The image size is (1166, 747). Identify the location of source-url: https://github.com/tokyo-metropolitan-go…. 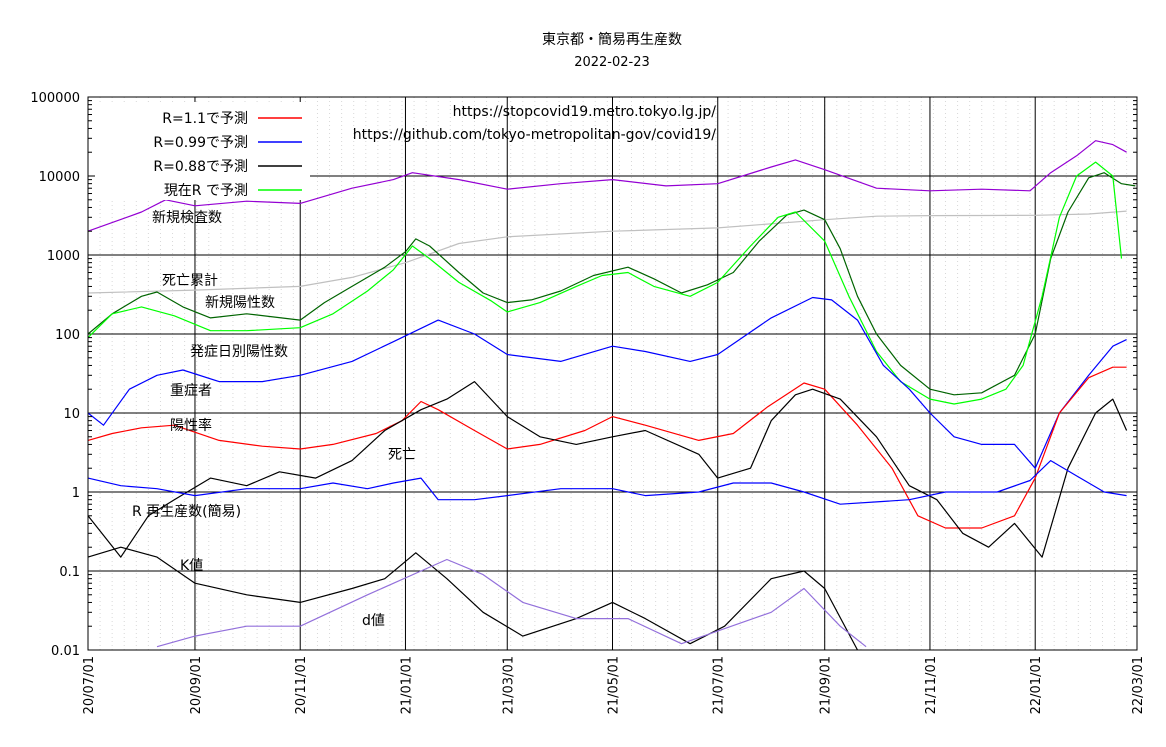
(535, 135).